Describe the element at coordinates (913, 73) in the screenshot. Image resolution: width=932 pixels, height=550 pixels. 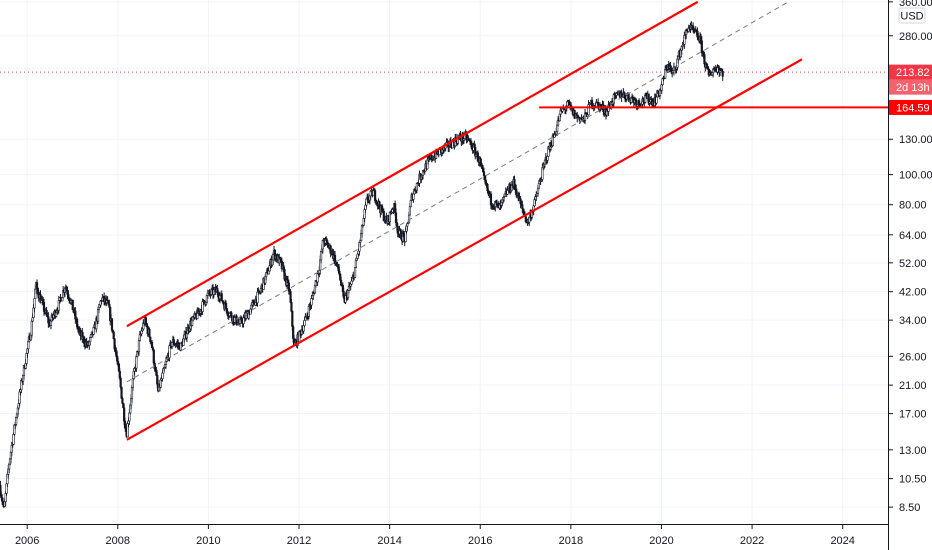
I see `last-price-value: 213.82` at that location.